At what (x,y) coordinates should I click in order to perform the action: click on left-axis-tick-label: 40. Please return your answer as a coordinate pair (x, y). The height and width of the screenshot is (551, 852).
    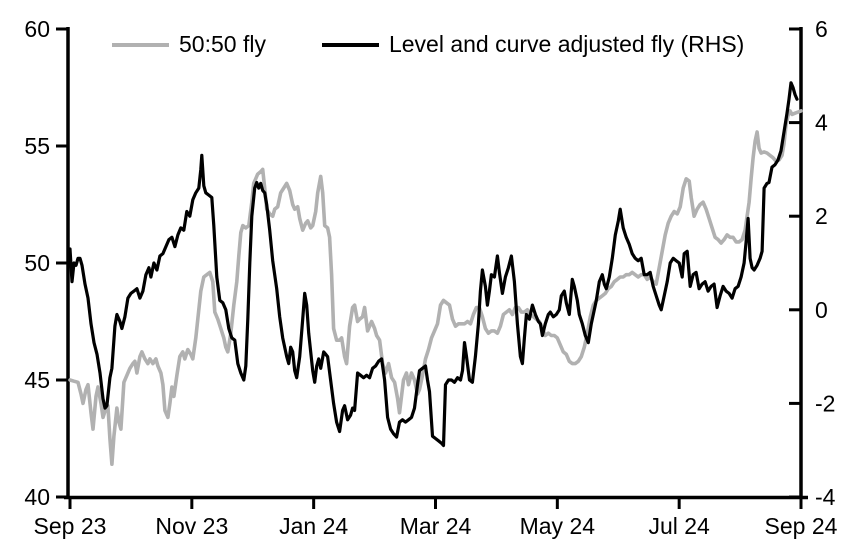
    Looking at the image, I should click on (37, 497).